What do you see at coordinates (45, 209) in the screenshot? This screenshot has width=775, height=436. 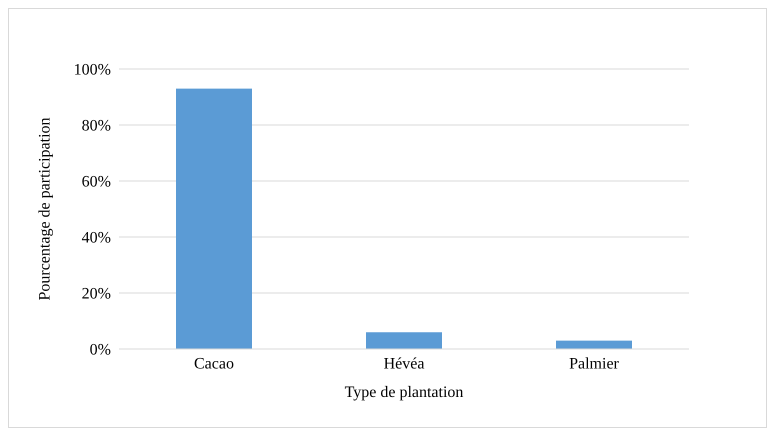 I see `y-axis-title: Pourcentage de participation` at bounding box center [45, 209].